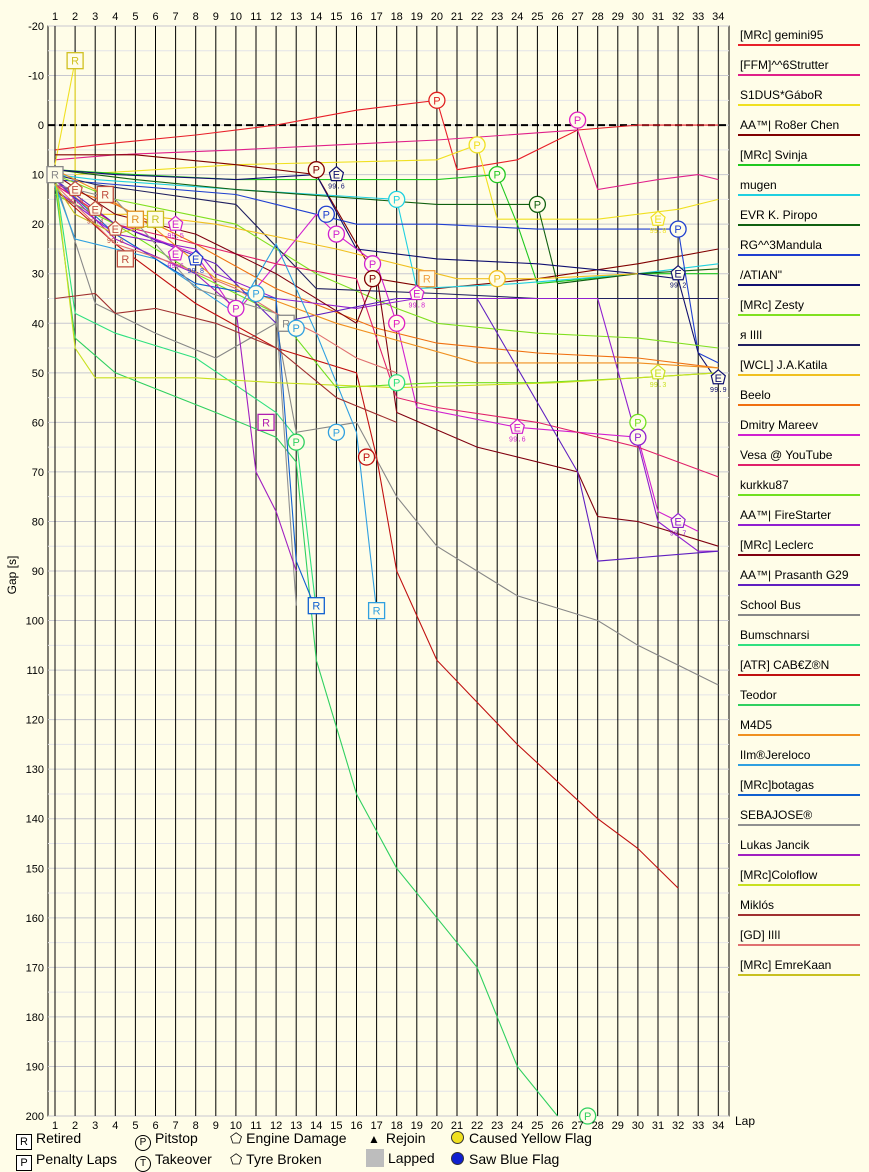 The image size is (869, 1172). What do you see at coordinates (397, 1138) in the screenshot?
I see `key-rejoin: ▲ Rejoin` at bounding box center [397, 1138].